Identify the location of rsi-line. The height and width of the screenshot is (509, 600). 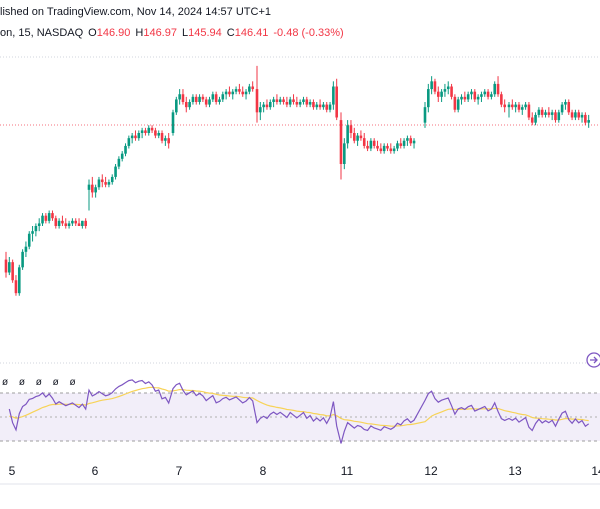
(299, 411).